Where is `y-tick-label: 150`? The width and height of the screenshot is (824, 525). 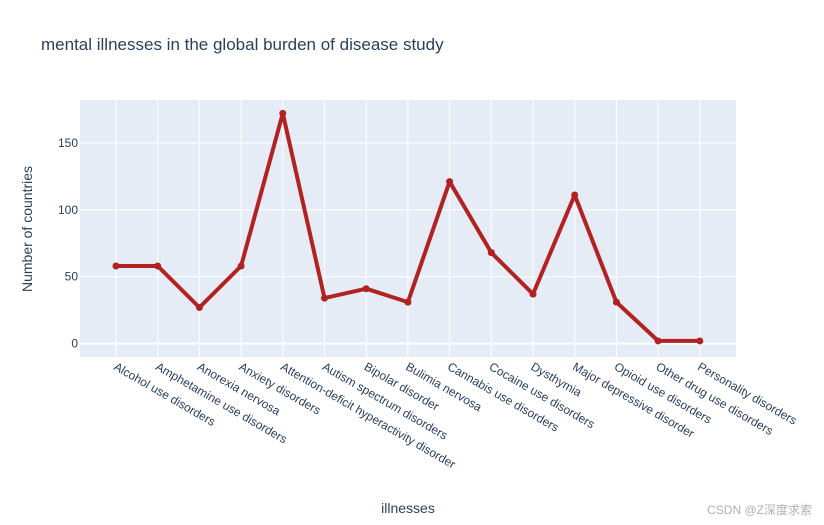
y-tick-label: 150 is located at coordinates (68, 143).